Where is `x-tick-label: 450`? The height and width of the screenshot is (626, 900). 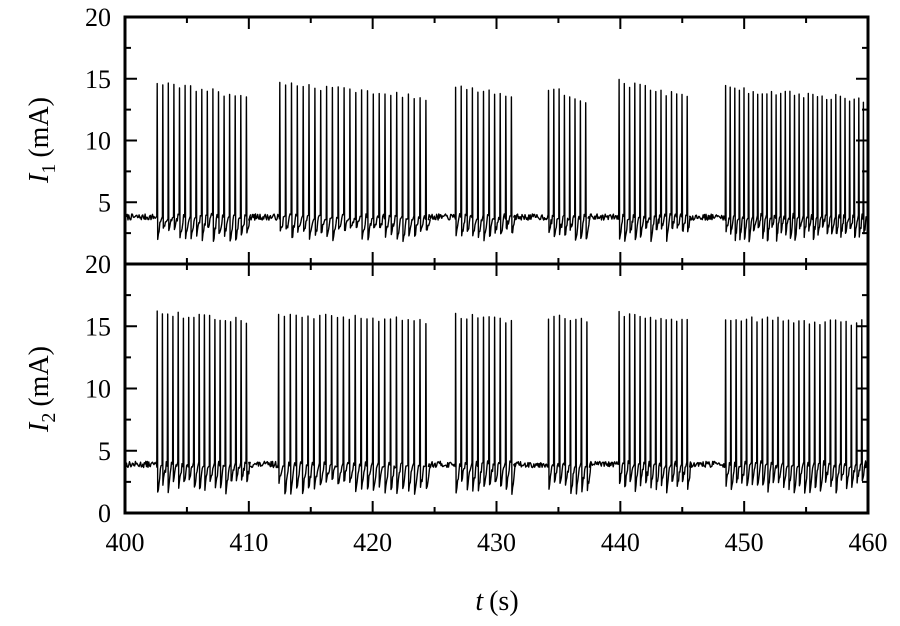 x-tick-label: 450 is located at coordinates (744, 542).